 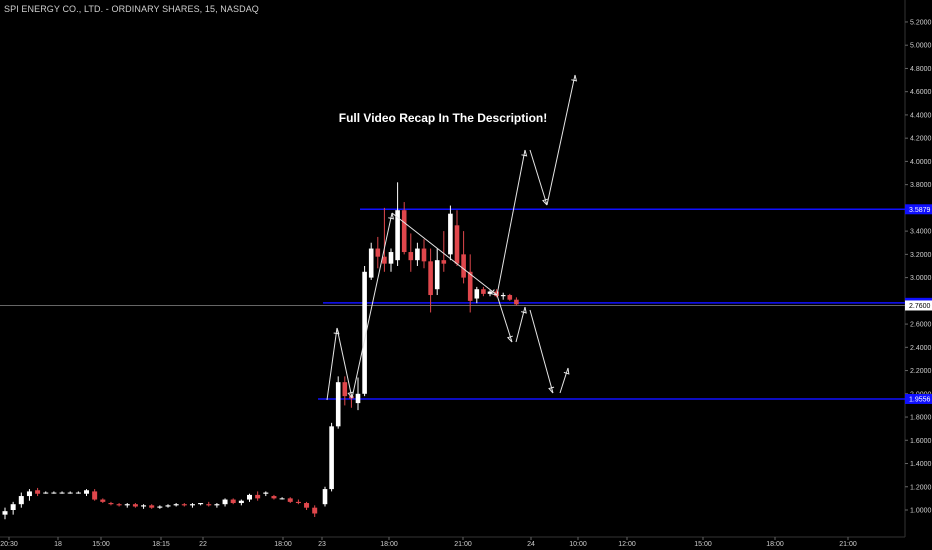 What do you see at coordinates (921, 46) in the screenshot?
I see `y-tick-label: 5.0000` at bounding box center [921, 46].